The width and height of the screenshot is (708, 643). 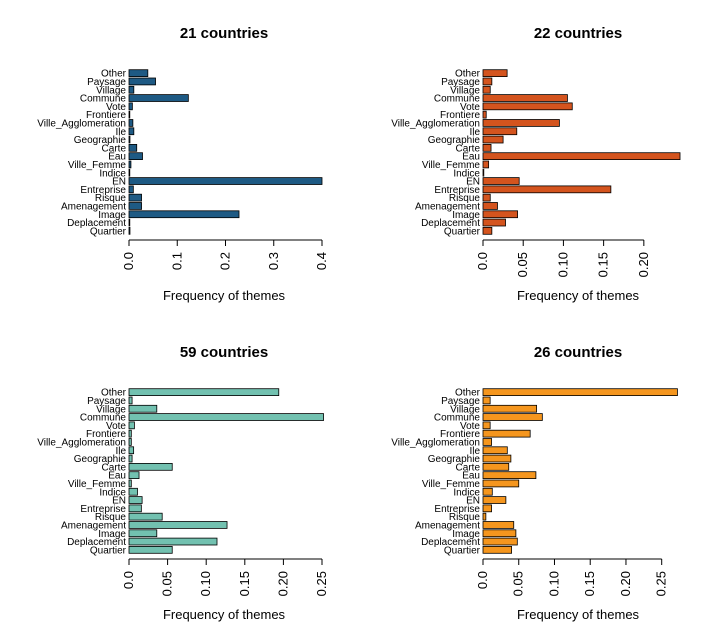 What do you see at coordinates (484, 114) in the screenshot?
I see `bar-frontiere` at bounding box center [484, 114].